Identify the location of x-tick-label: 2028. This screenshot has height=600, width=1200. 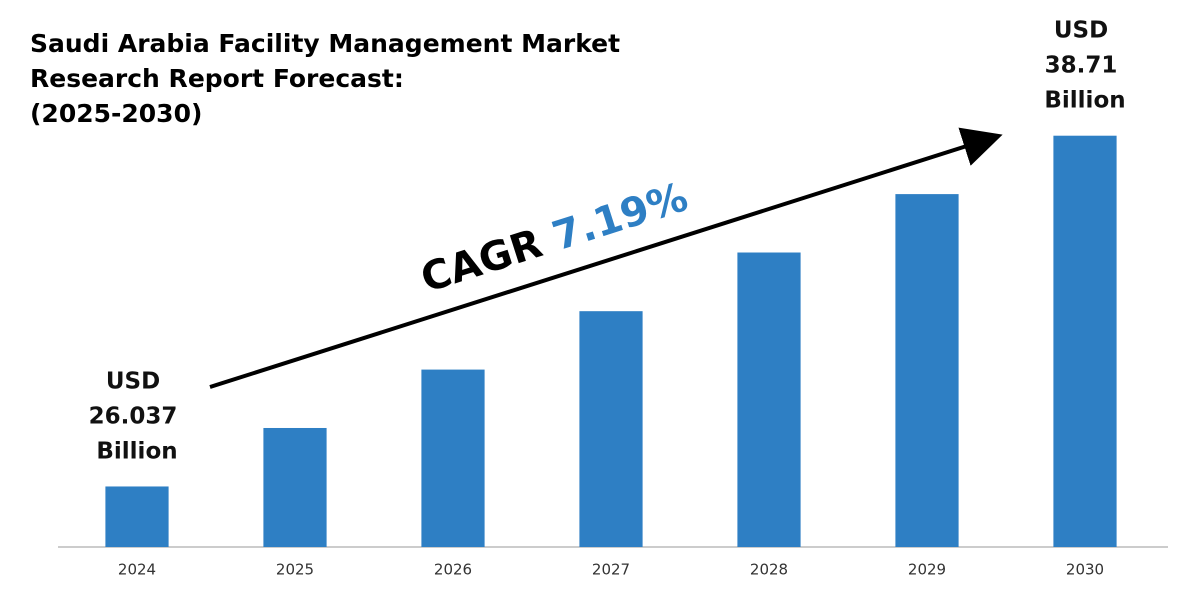
(769, 570).